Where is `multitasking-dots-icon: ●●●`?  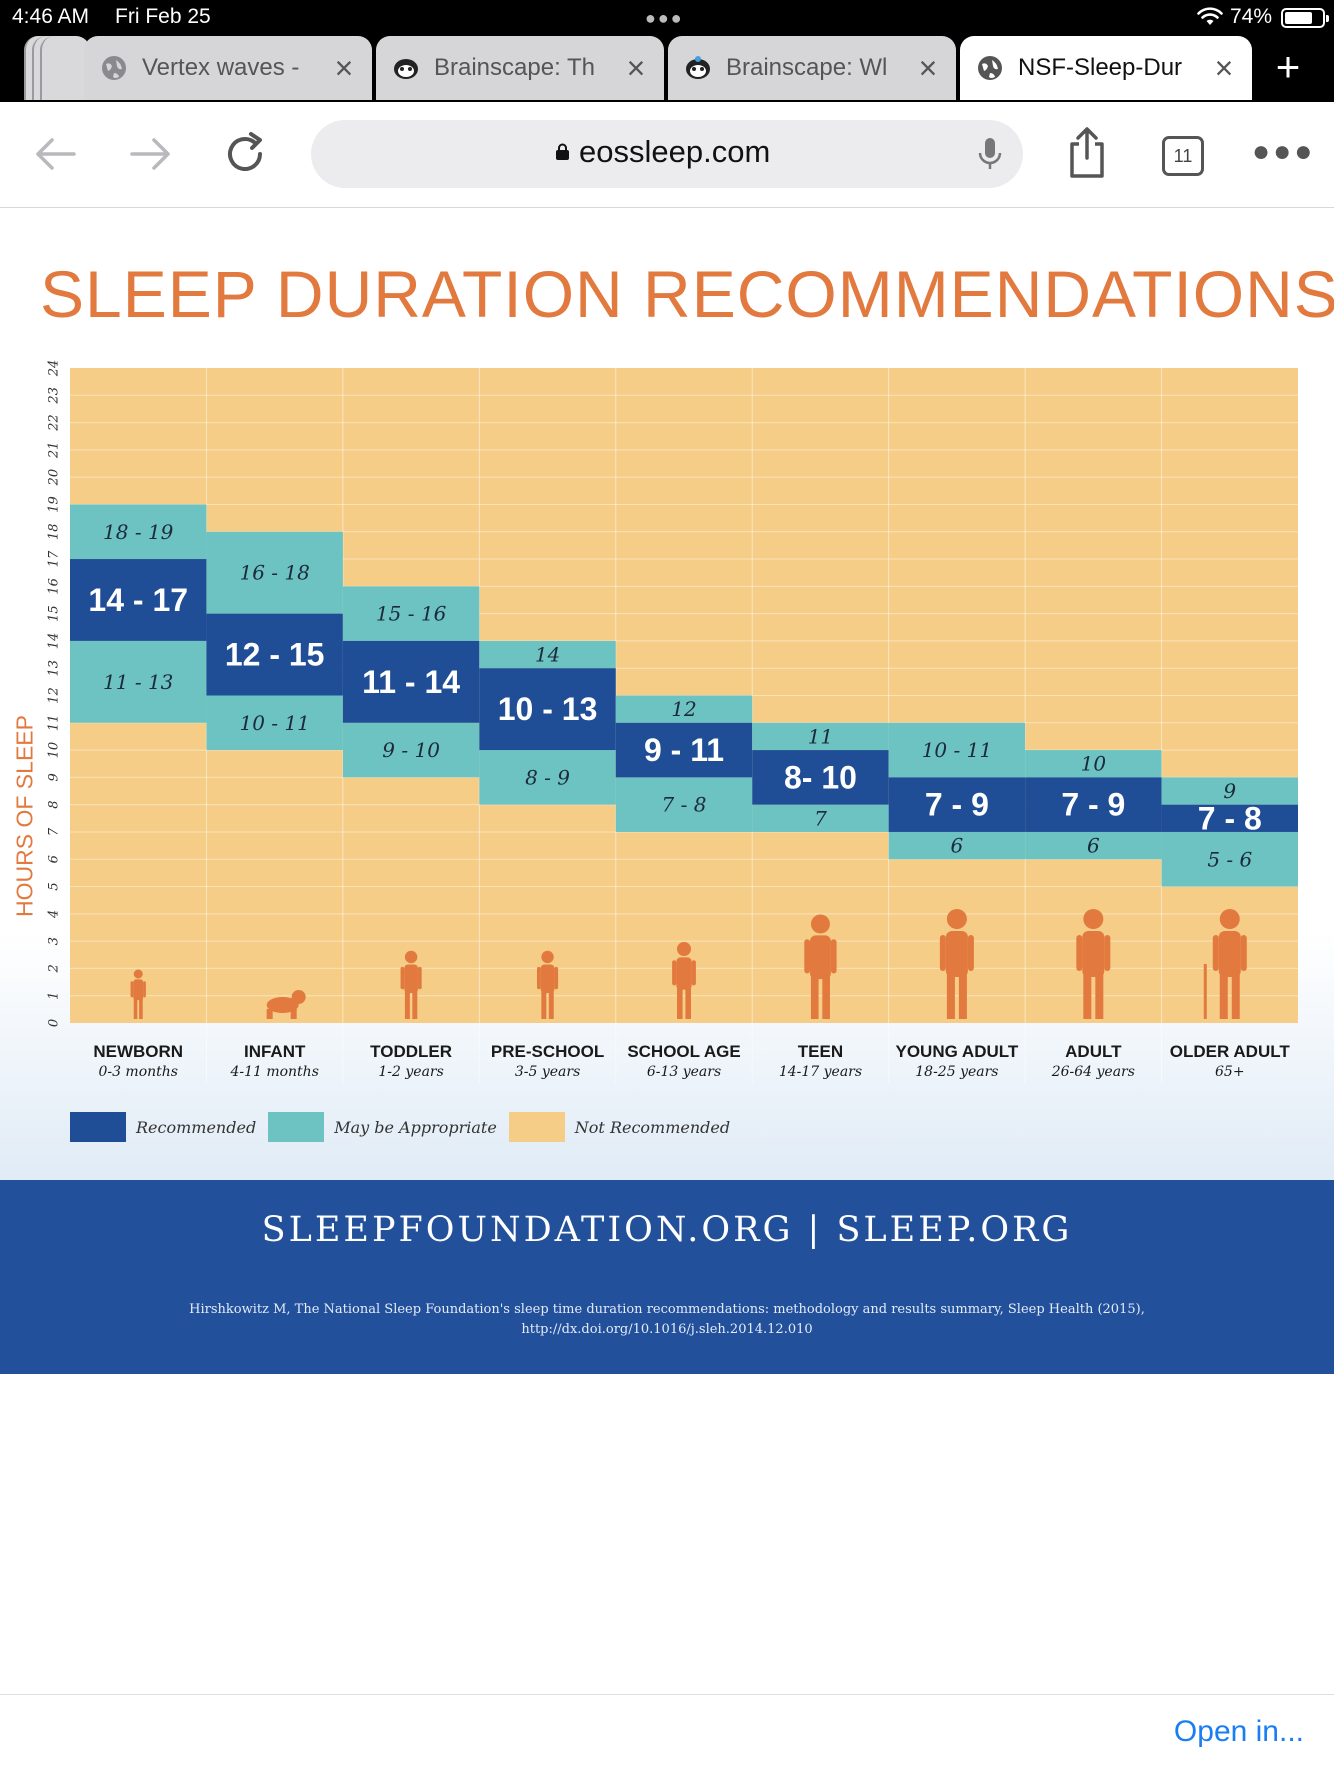
multitasking-dots-icon: ●●● is located at coordinates (664, 18).